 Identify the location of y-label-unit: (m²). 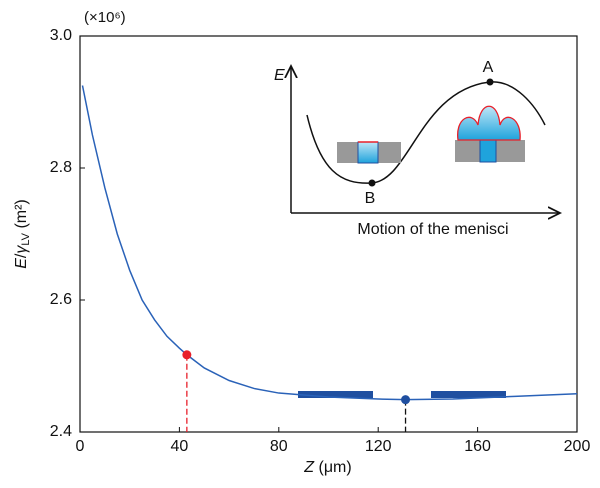
(21, 216).